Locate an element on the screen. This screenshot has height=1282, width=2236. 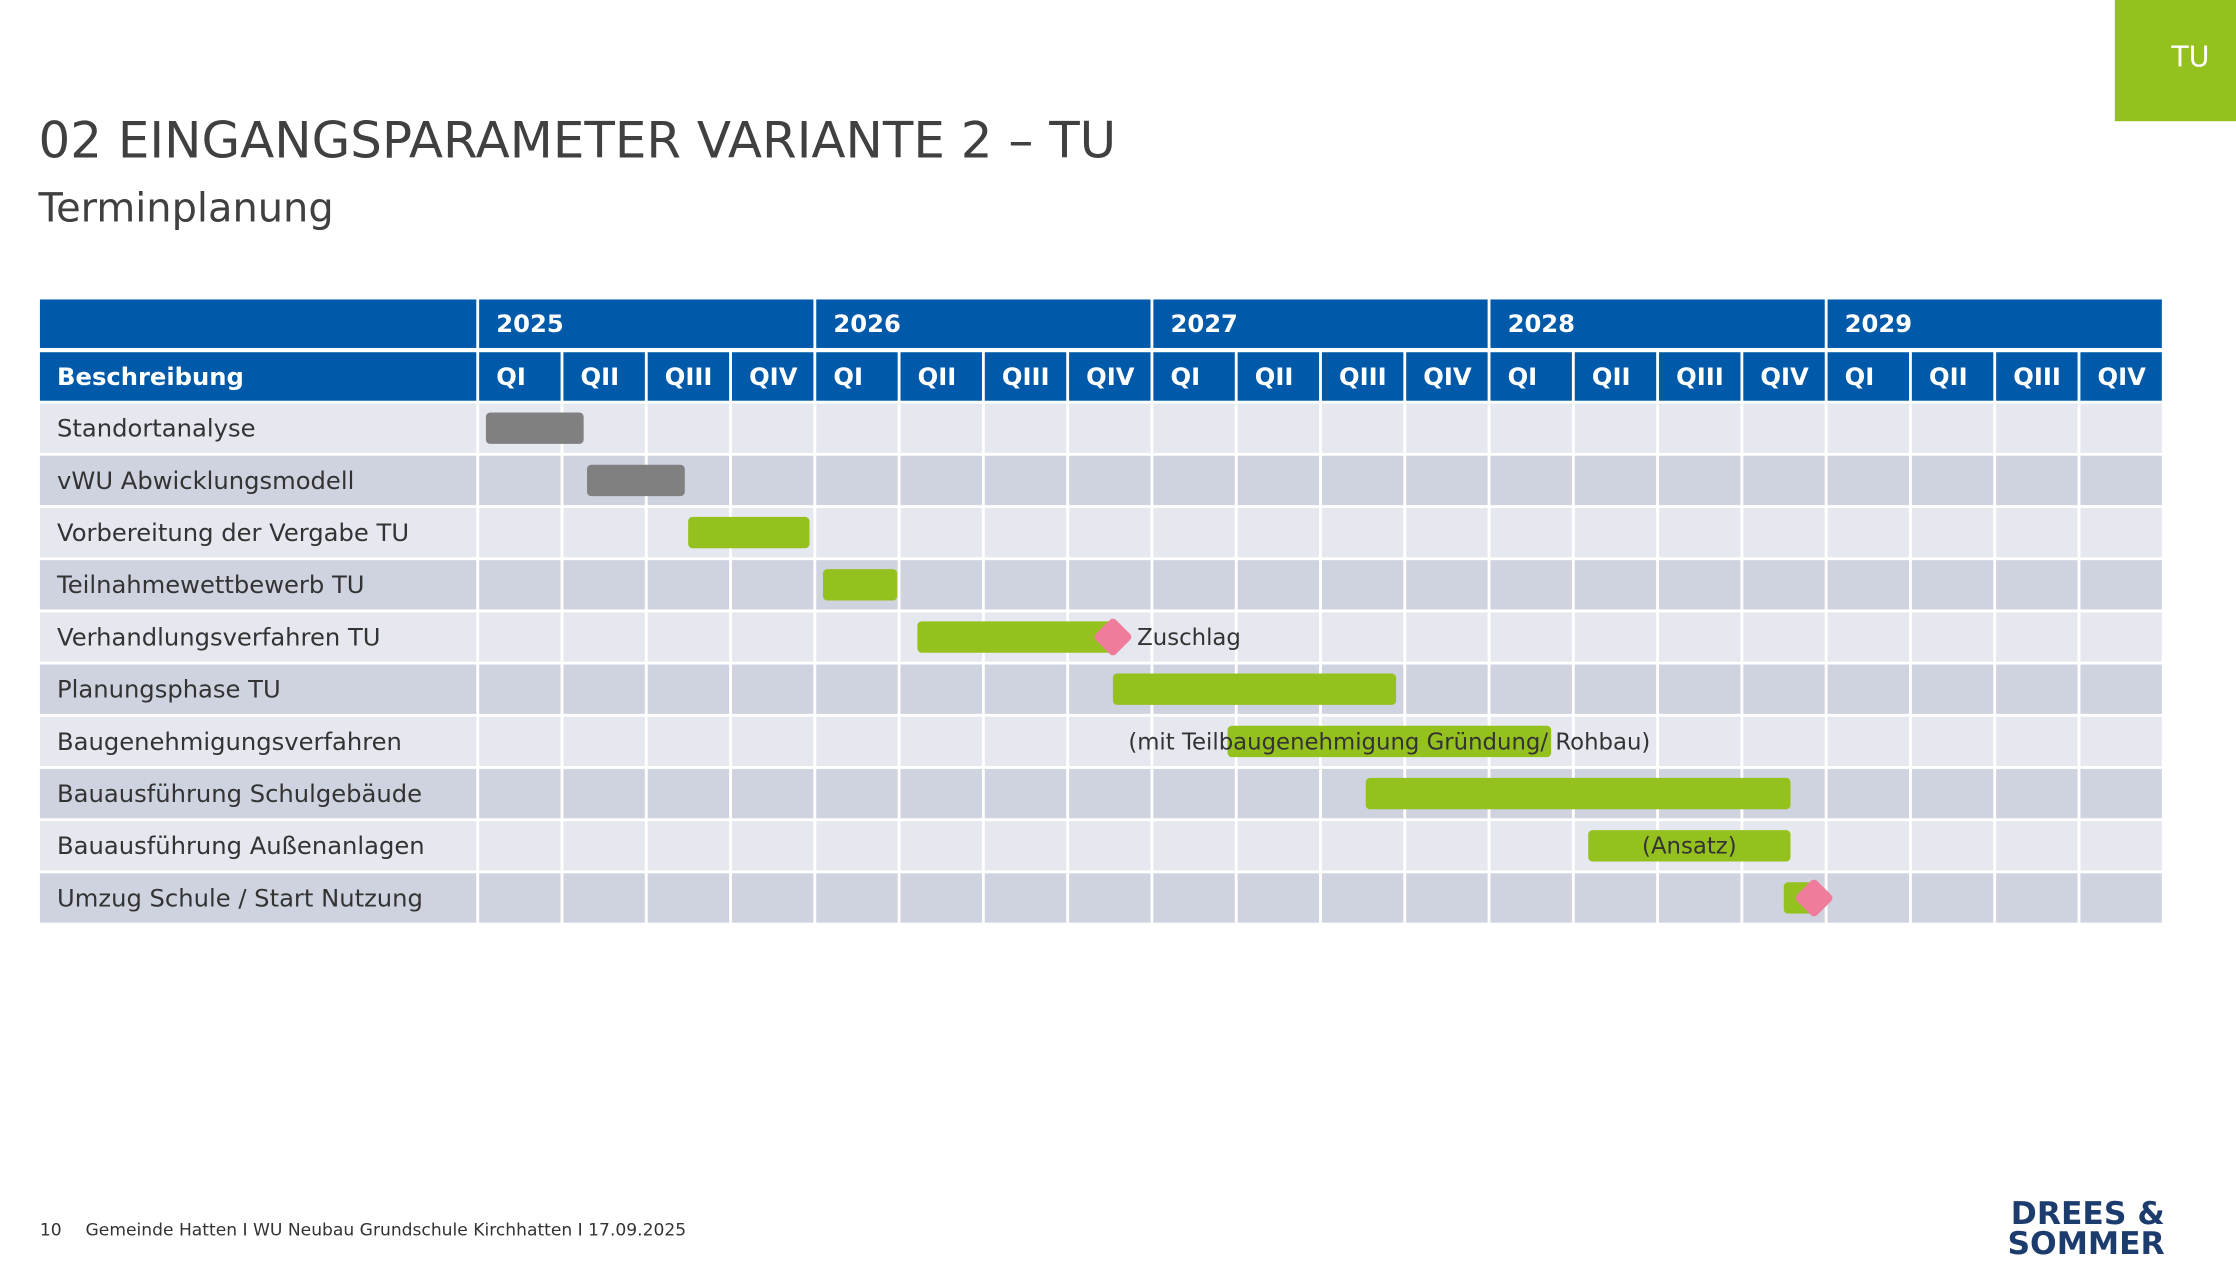
task-label: vWU Abwicklungsmodell is located at coordinates (205, 480).